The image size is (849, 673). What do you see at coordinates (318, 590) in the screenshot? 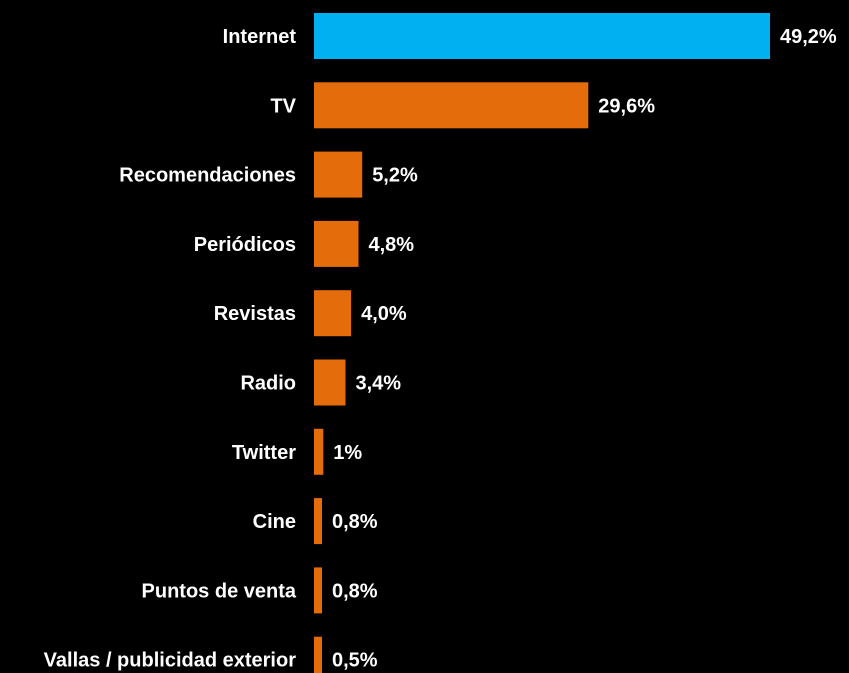
I see `bar-puntos-de-venta` at bounding box center [318, 590].